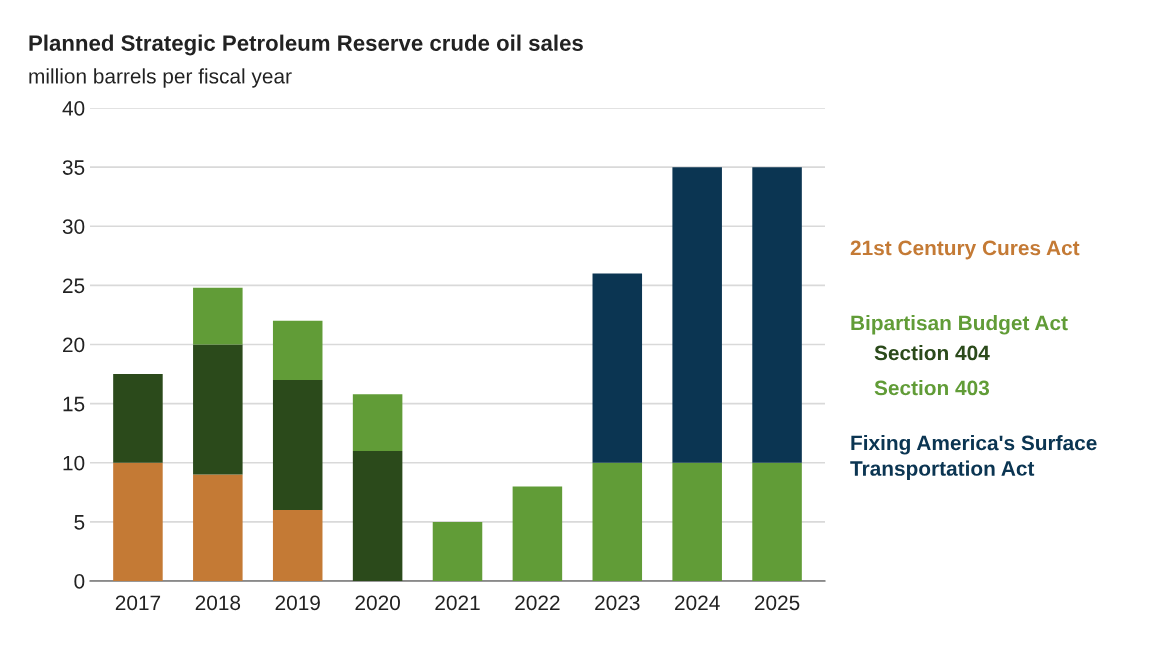 The width and height of the screenshot is (1153, 656). Describe the element at coordinates (73, 108) in the screenshot. I see `y-tick-label: 40` at that location.